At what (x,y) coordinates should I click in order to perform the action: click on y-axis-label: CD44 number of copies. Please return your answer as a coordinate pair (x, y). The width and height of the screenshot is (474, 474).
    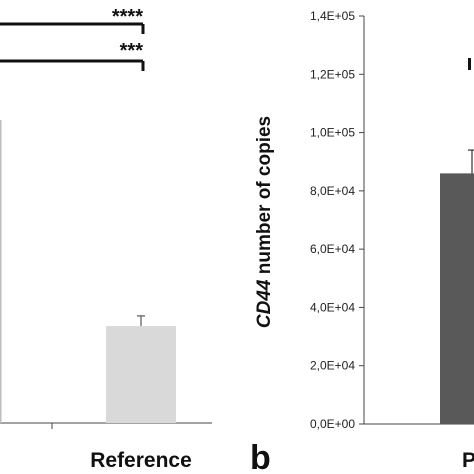
    Looking at the image, I should click on (264, 222).